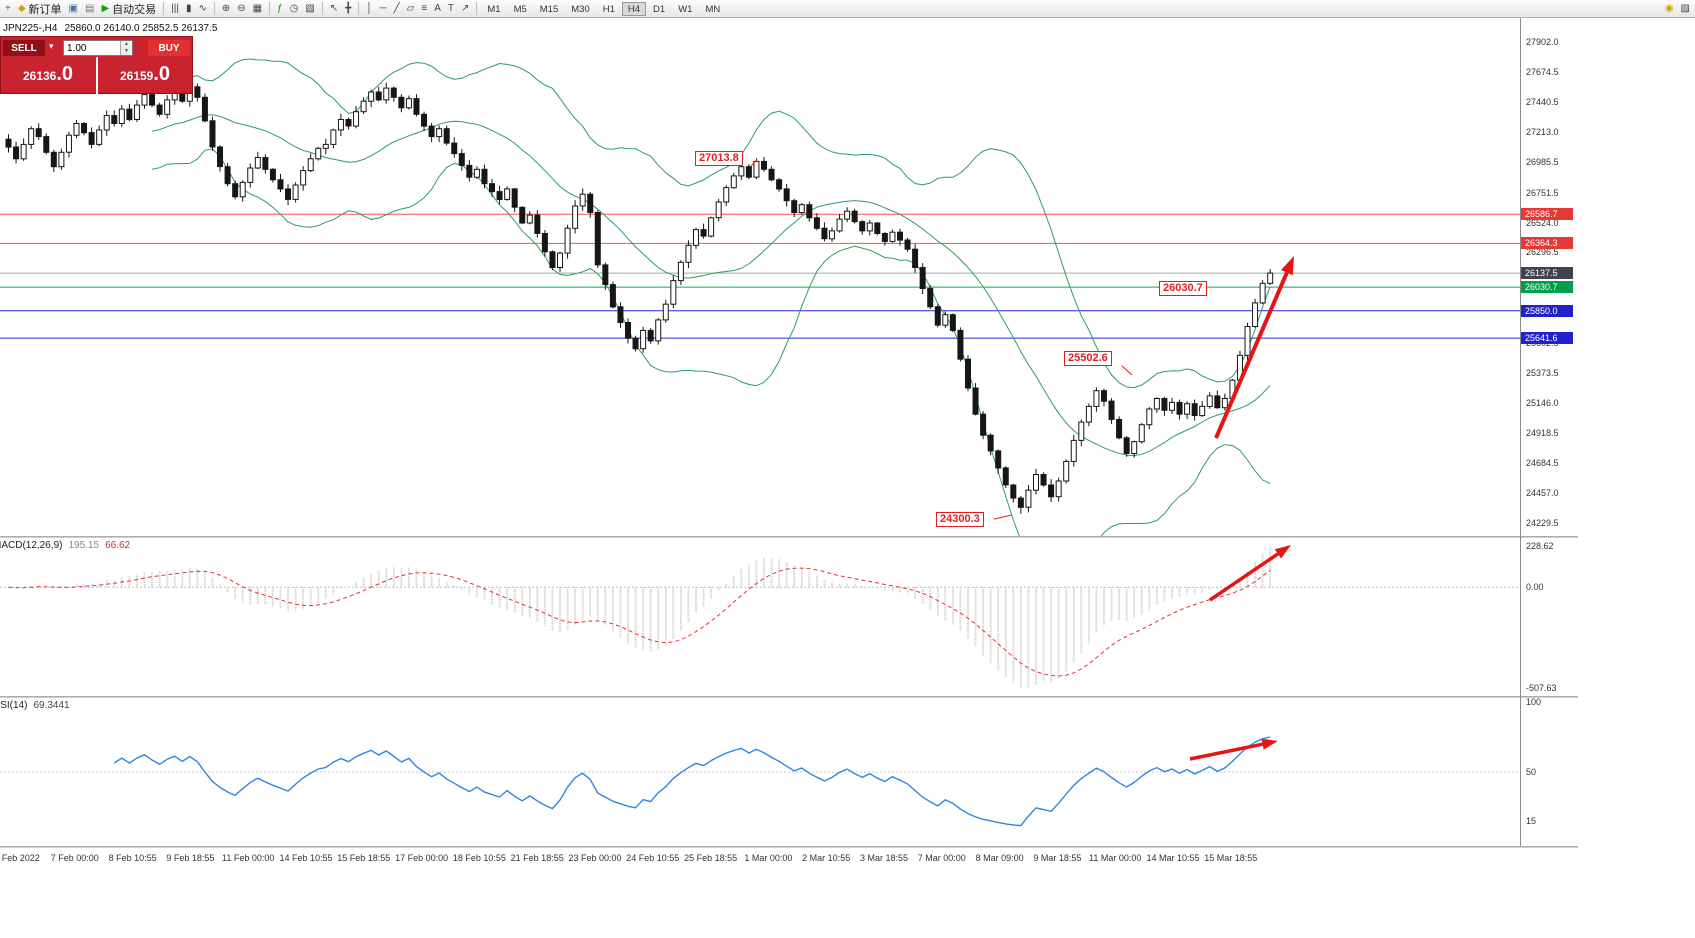  I want to click on price-tag: 26586.7, so click(1547, 214).